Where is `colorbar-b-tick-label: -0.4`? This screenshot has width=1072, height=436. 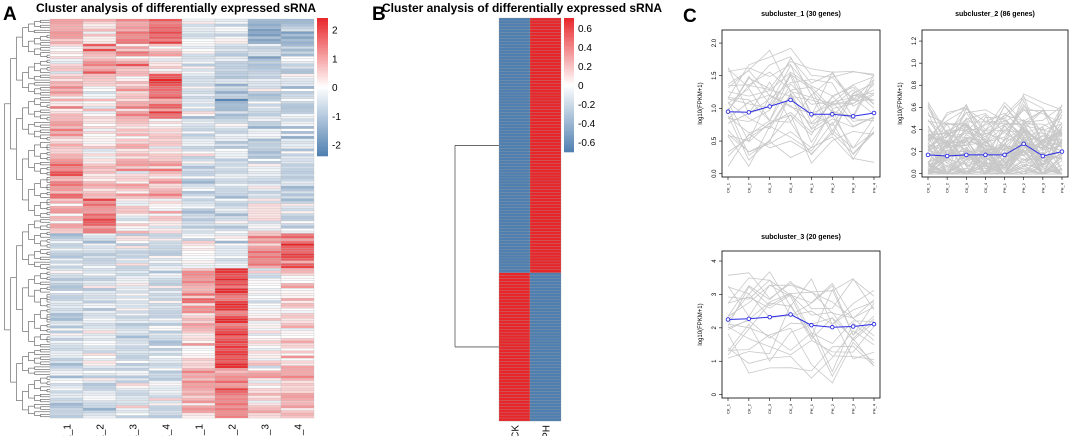
colorbar-b-tick-label: -0.4 is located at coordinates (587, 124).